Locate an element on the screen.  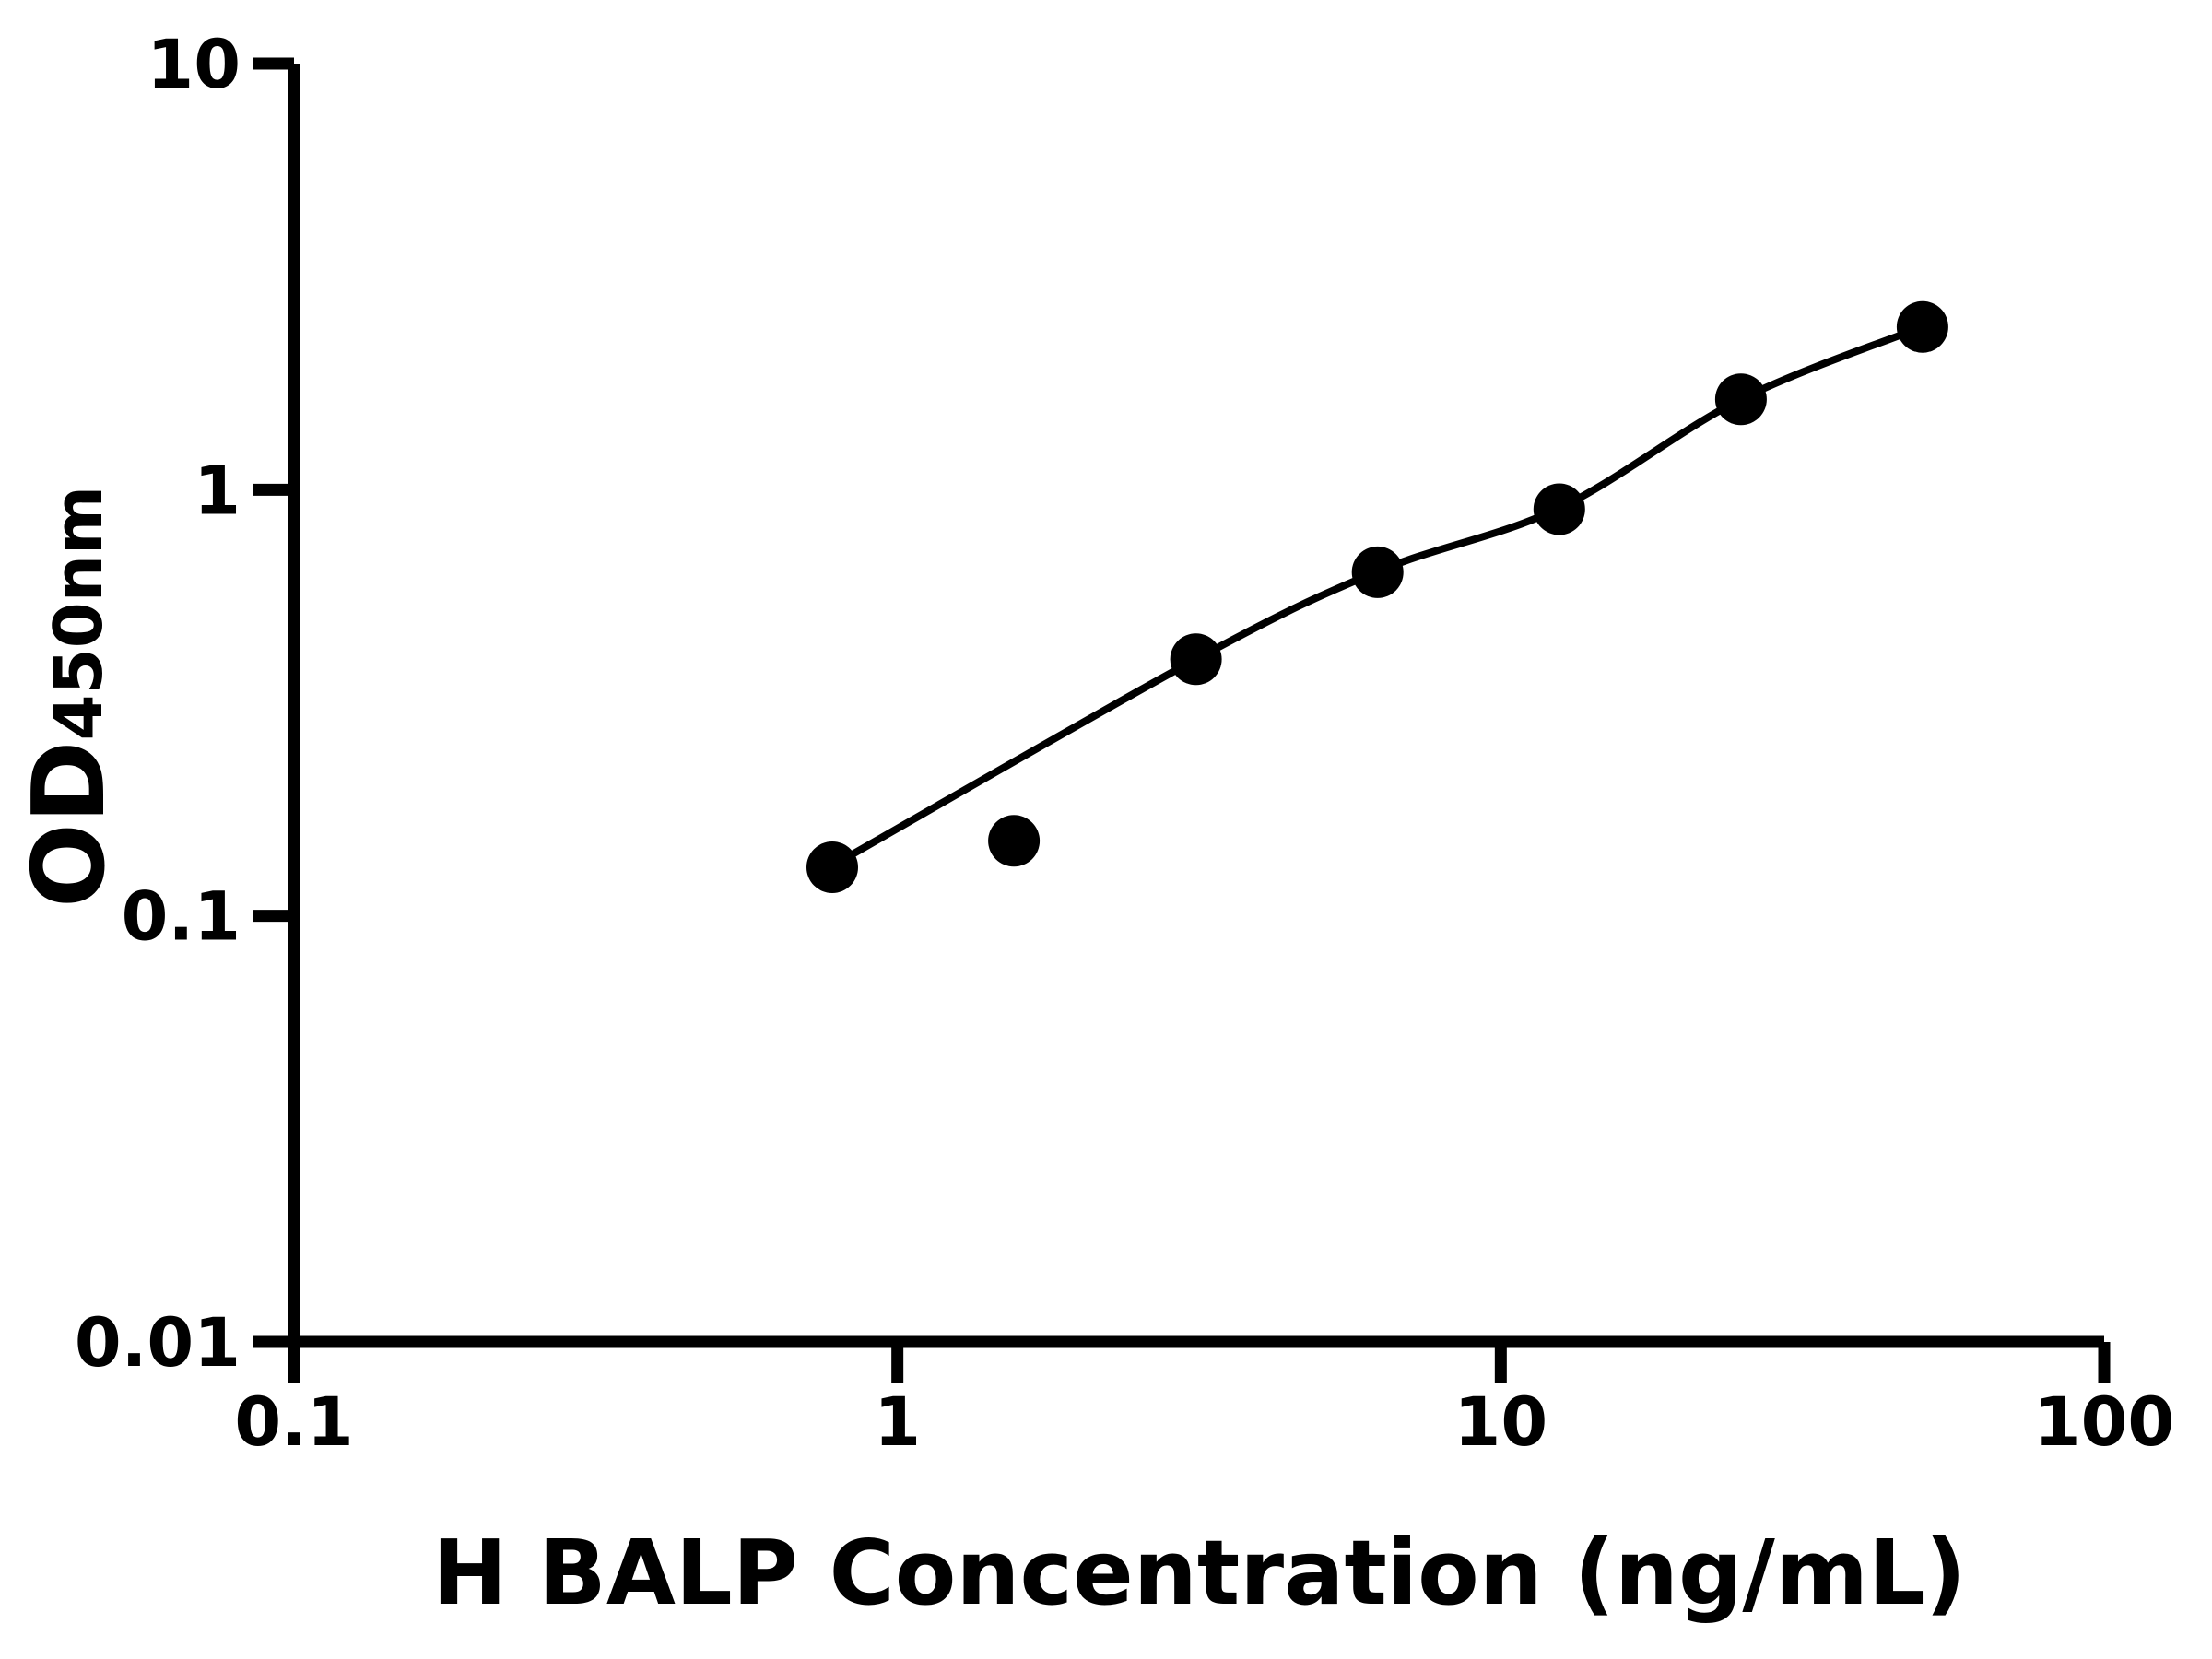
y-axis-title-main: OD is located at coordinates (69, 824).